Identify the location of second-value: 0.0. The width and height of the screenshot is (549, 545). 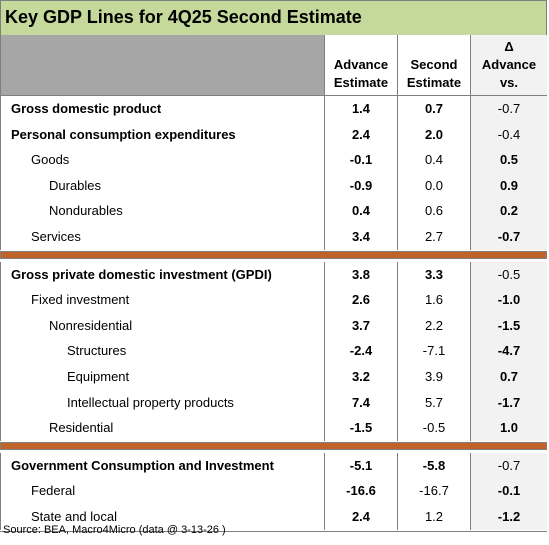
(433, 185).